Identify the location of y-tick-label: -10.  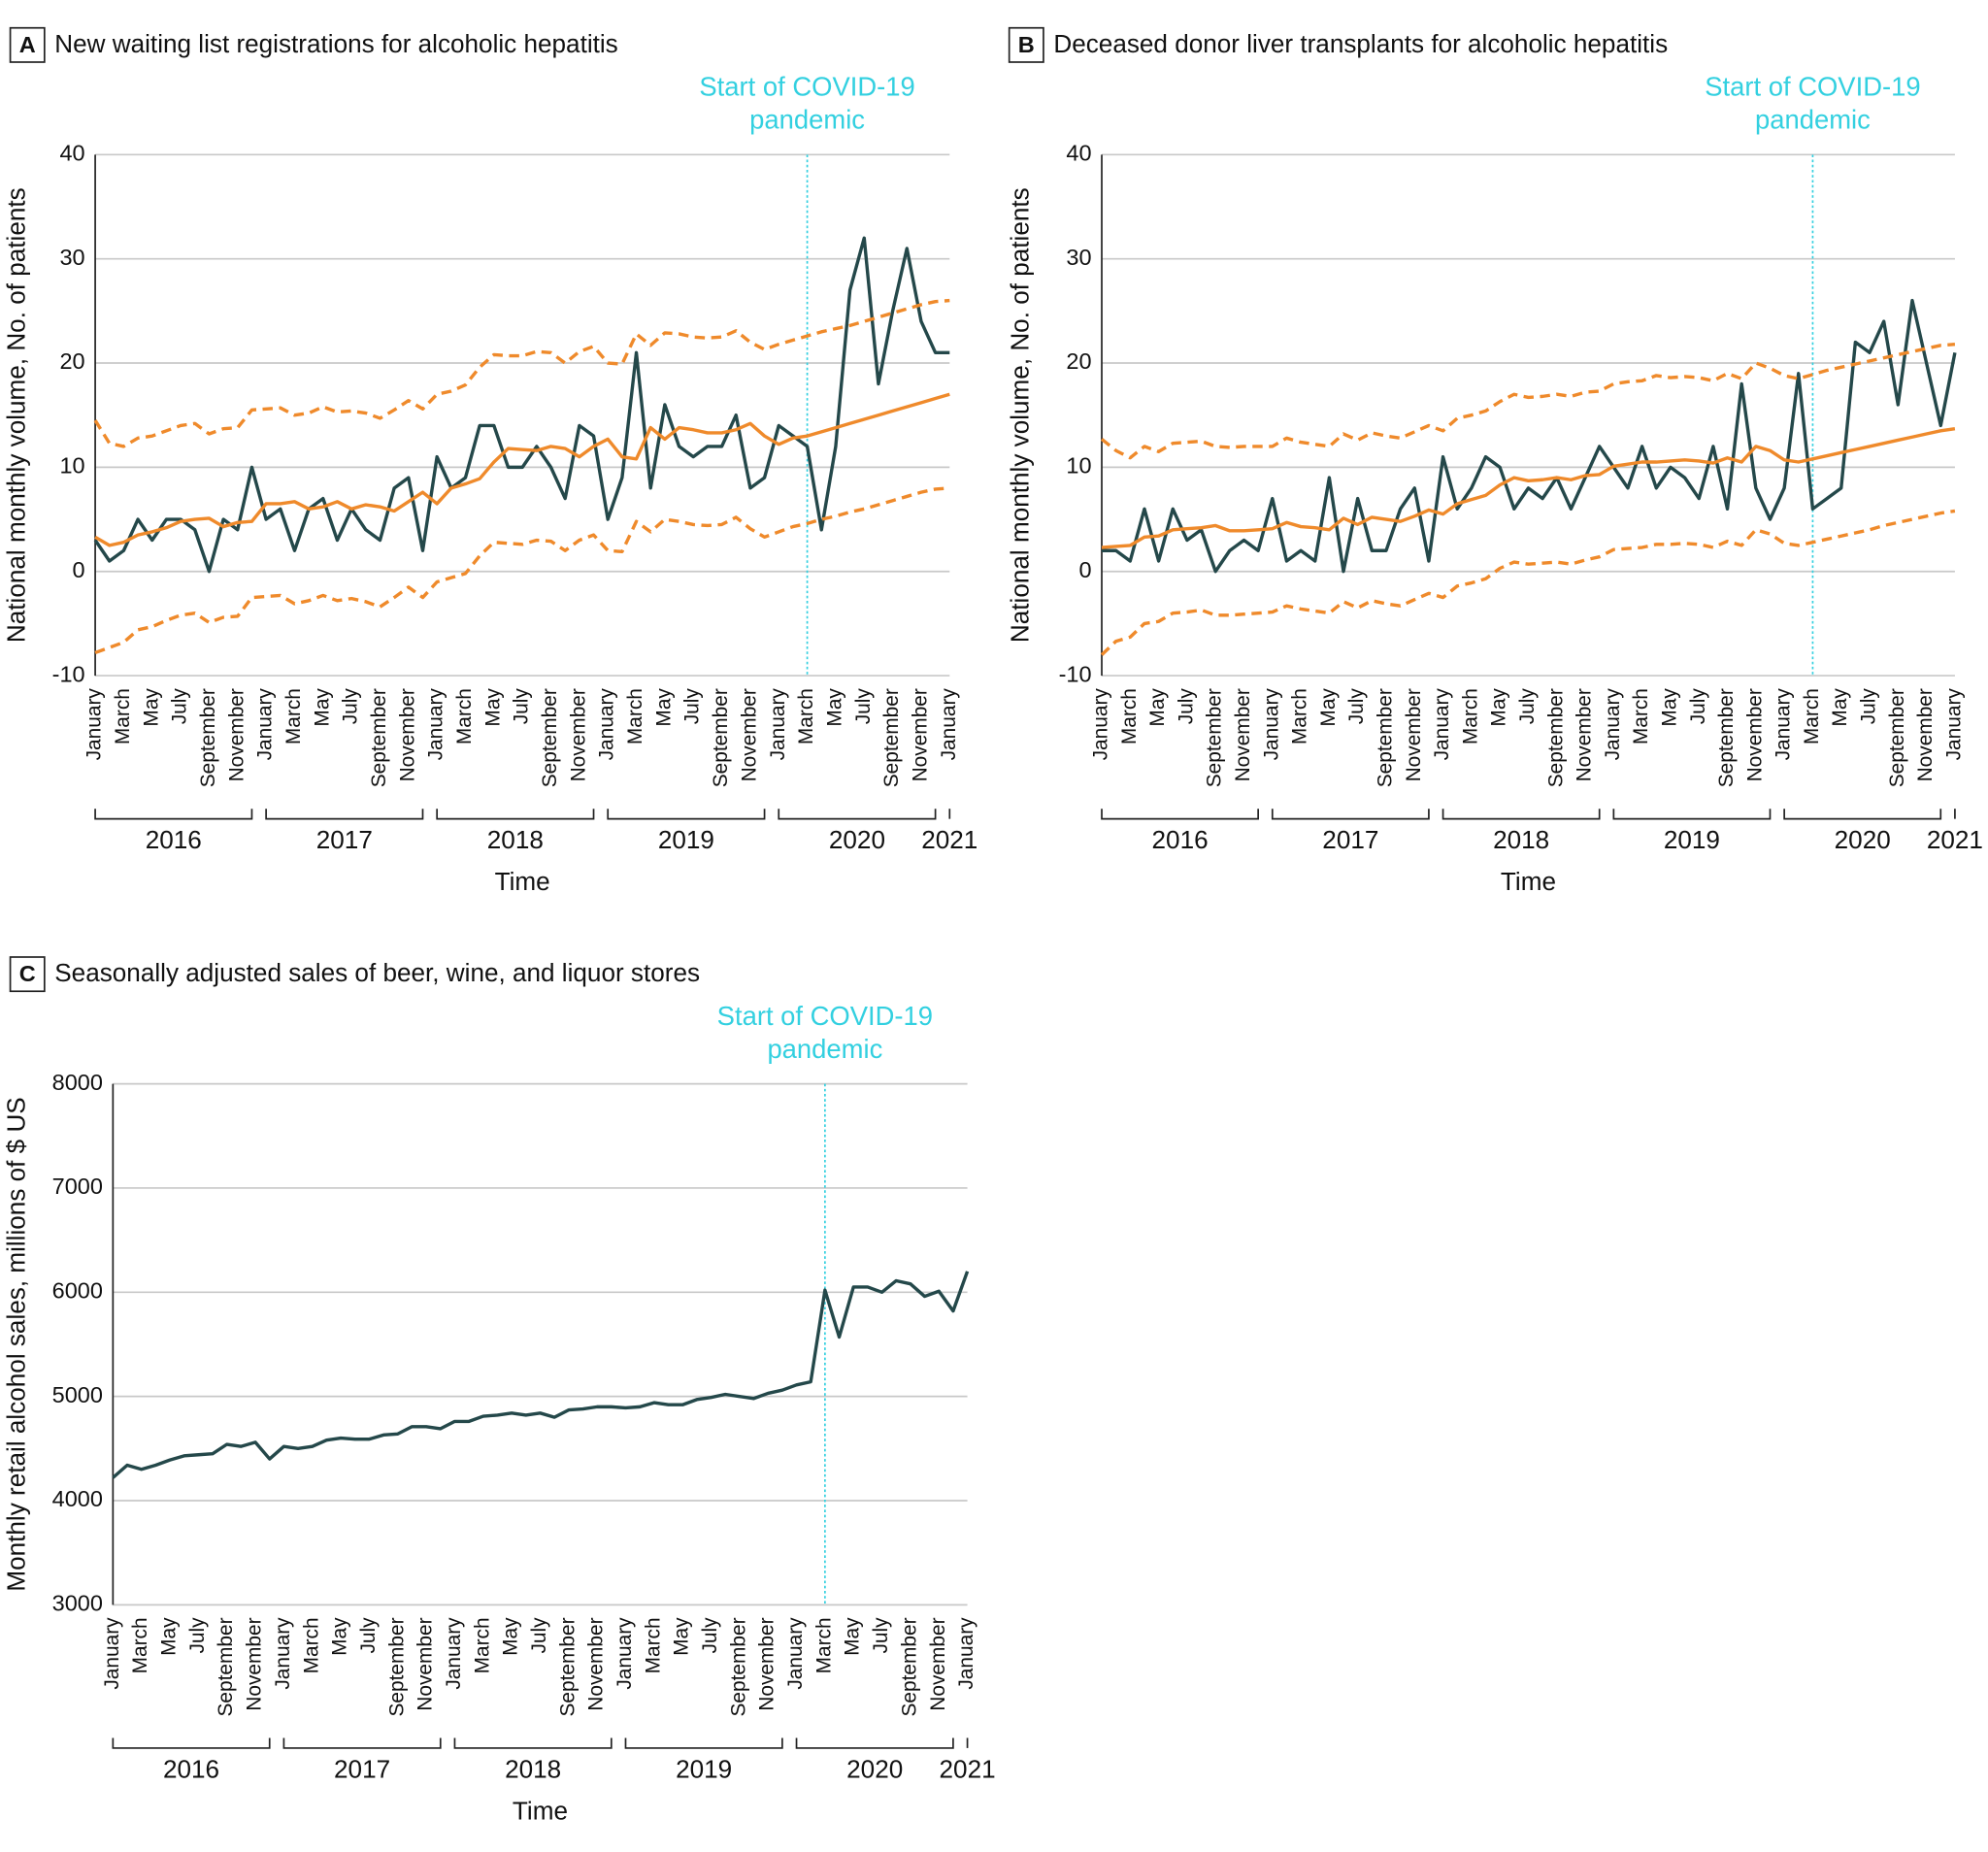
(1075, 673).